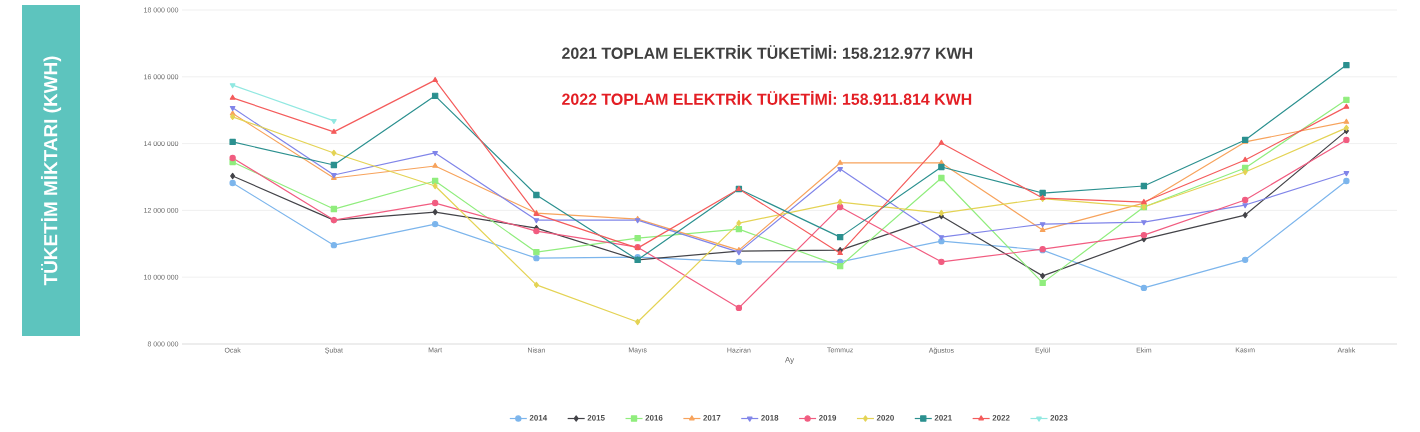 The height and width of the screenshot is (432, 1420). What do you see at coordinates (767, 98) in the screenshot?
I see `annotation: 2022 TOPLAM ELEKTRİK TÜKETİMİ: 158.911.814 KWH` at bounding box center [767, 98].